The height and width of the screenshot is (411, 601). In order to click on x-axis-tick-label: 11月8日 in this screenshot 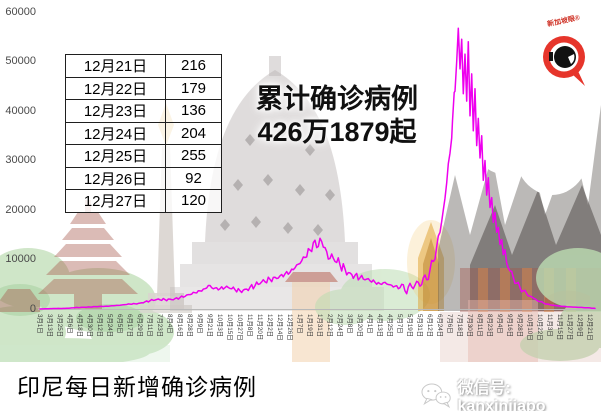, I will do `click(250, 325)`.